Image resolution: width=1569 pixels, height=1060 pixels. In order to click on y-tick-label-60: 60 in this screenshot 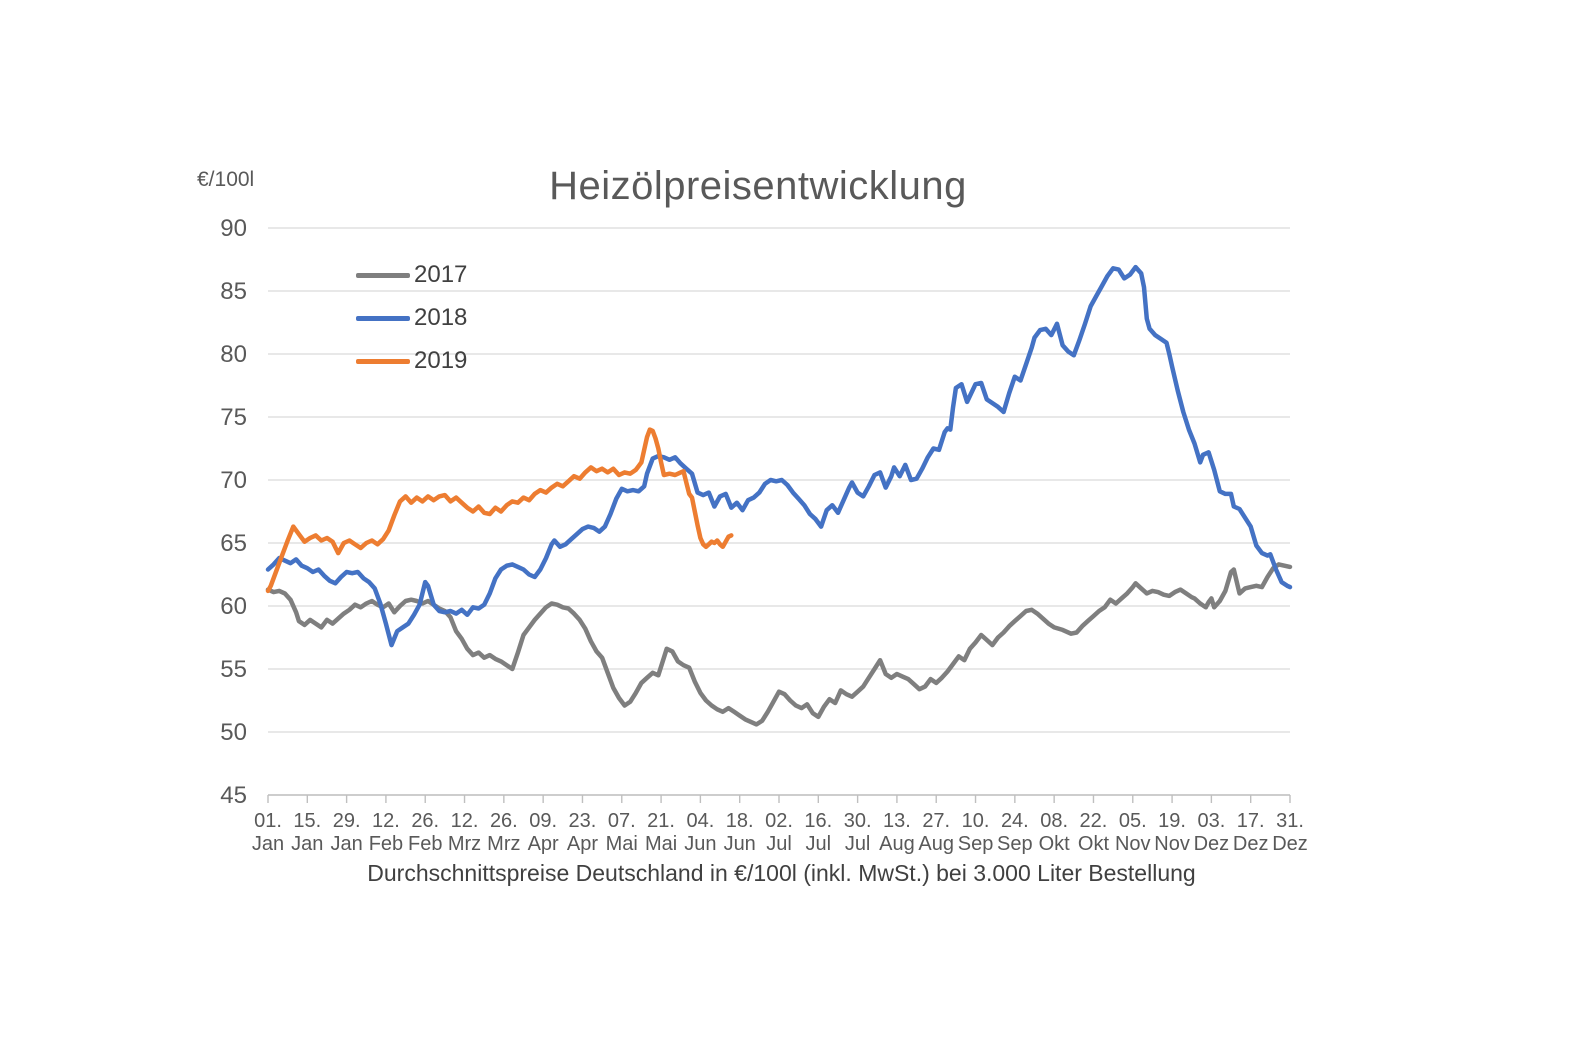, I will do `click(233, 606)`.